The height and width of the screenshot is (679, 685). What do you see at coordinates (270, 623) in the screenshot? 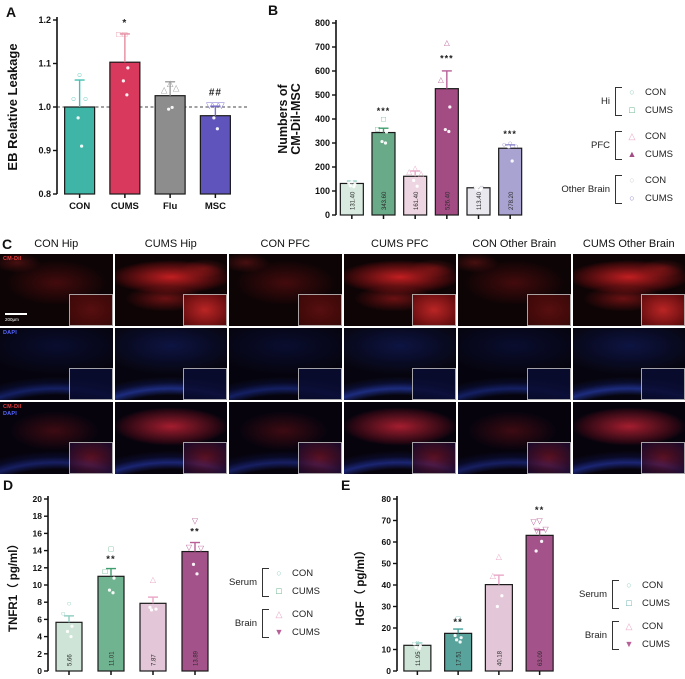
I see `legend-group-brain: Brain △ CON ▼ CUMS` at bounding box center [270, 623].